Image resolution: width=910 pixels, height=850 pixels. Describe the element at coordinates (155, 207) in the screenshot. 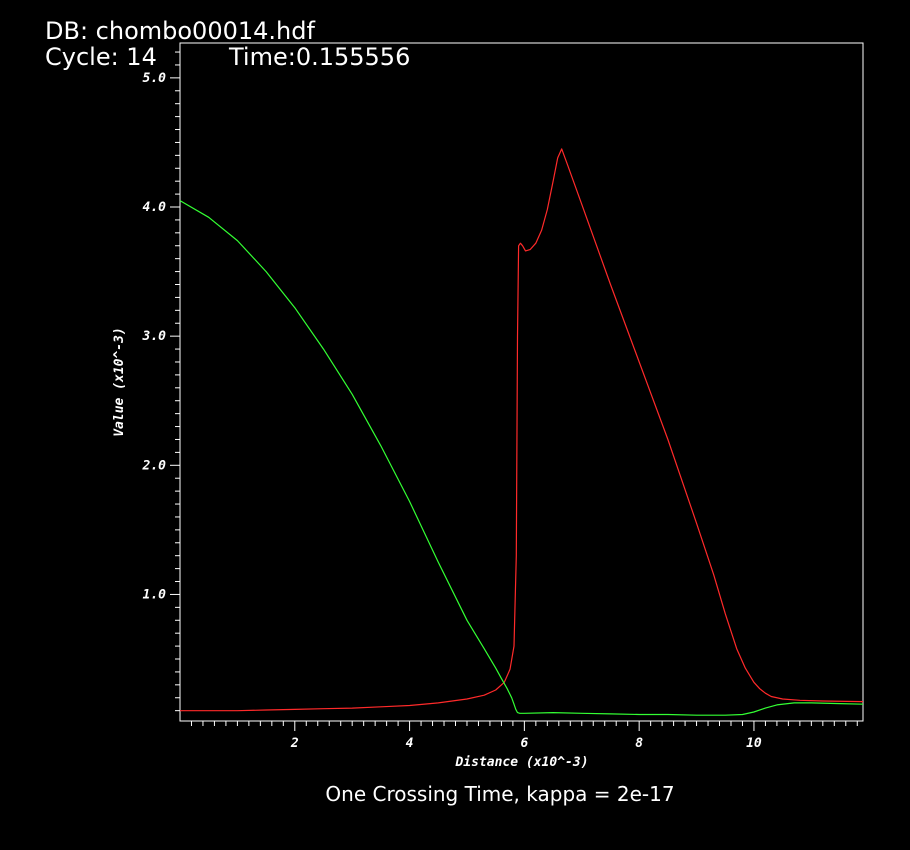

I see `y-tick-label: 4.0` at that location.